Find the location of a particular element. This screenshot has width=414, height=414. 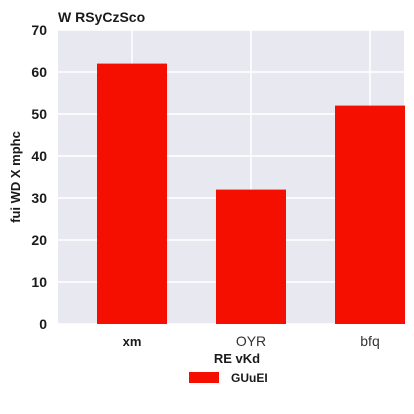

y-tick-label: 40 is located at coordinates (39, 156).